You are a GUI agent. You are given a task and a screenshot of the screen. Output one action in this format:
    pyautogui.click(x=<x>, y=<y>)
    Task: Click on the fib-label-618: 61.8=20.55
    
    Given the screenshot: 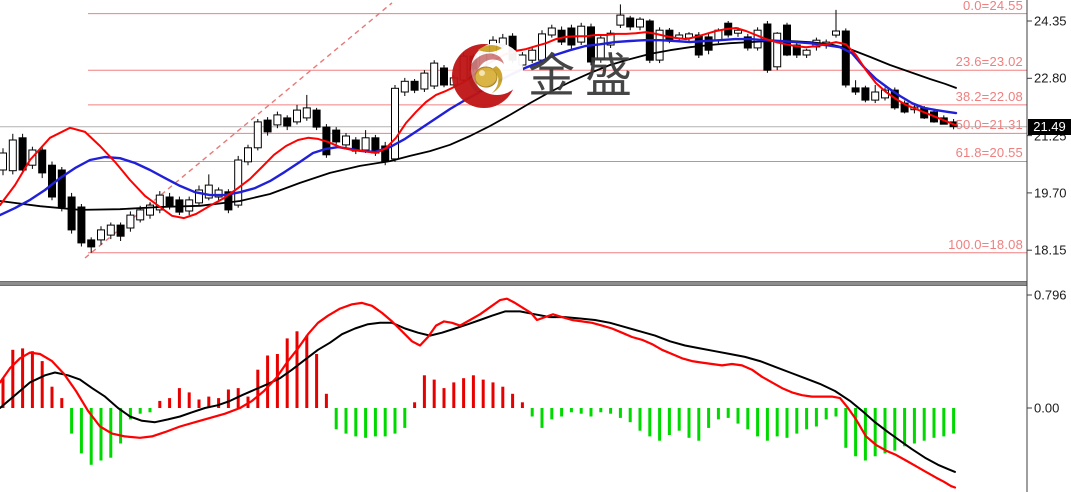 What is the action you would take?
    pyautogui.click(x=989, y=152)
    